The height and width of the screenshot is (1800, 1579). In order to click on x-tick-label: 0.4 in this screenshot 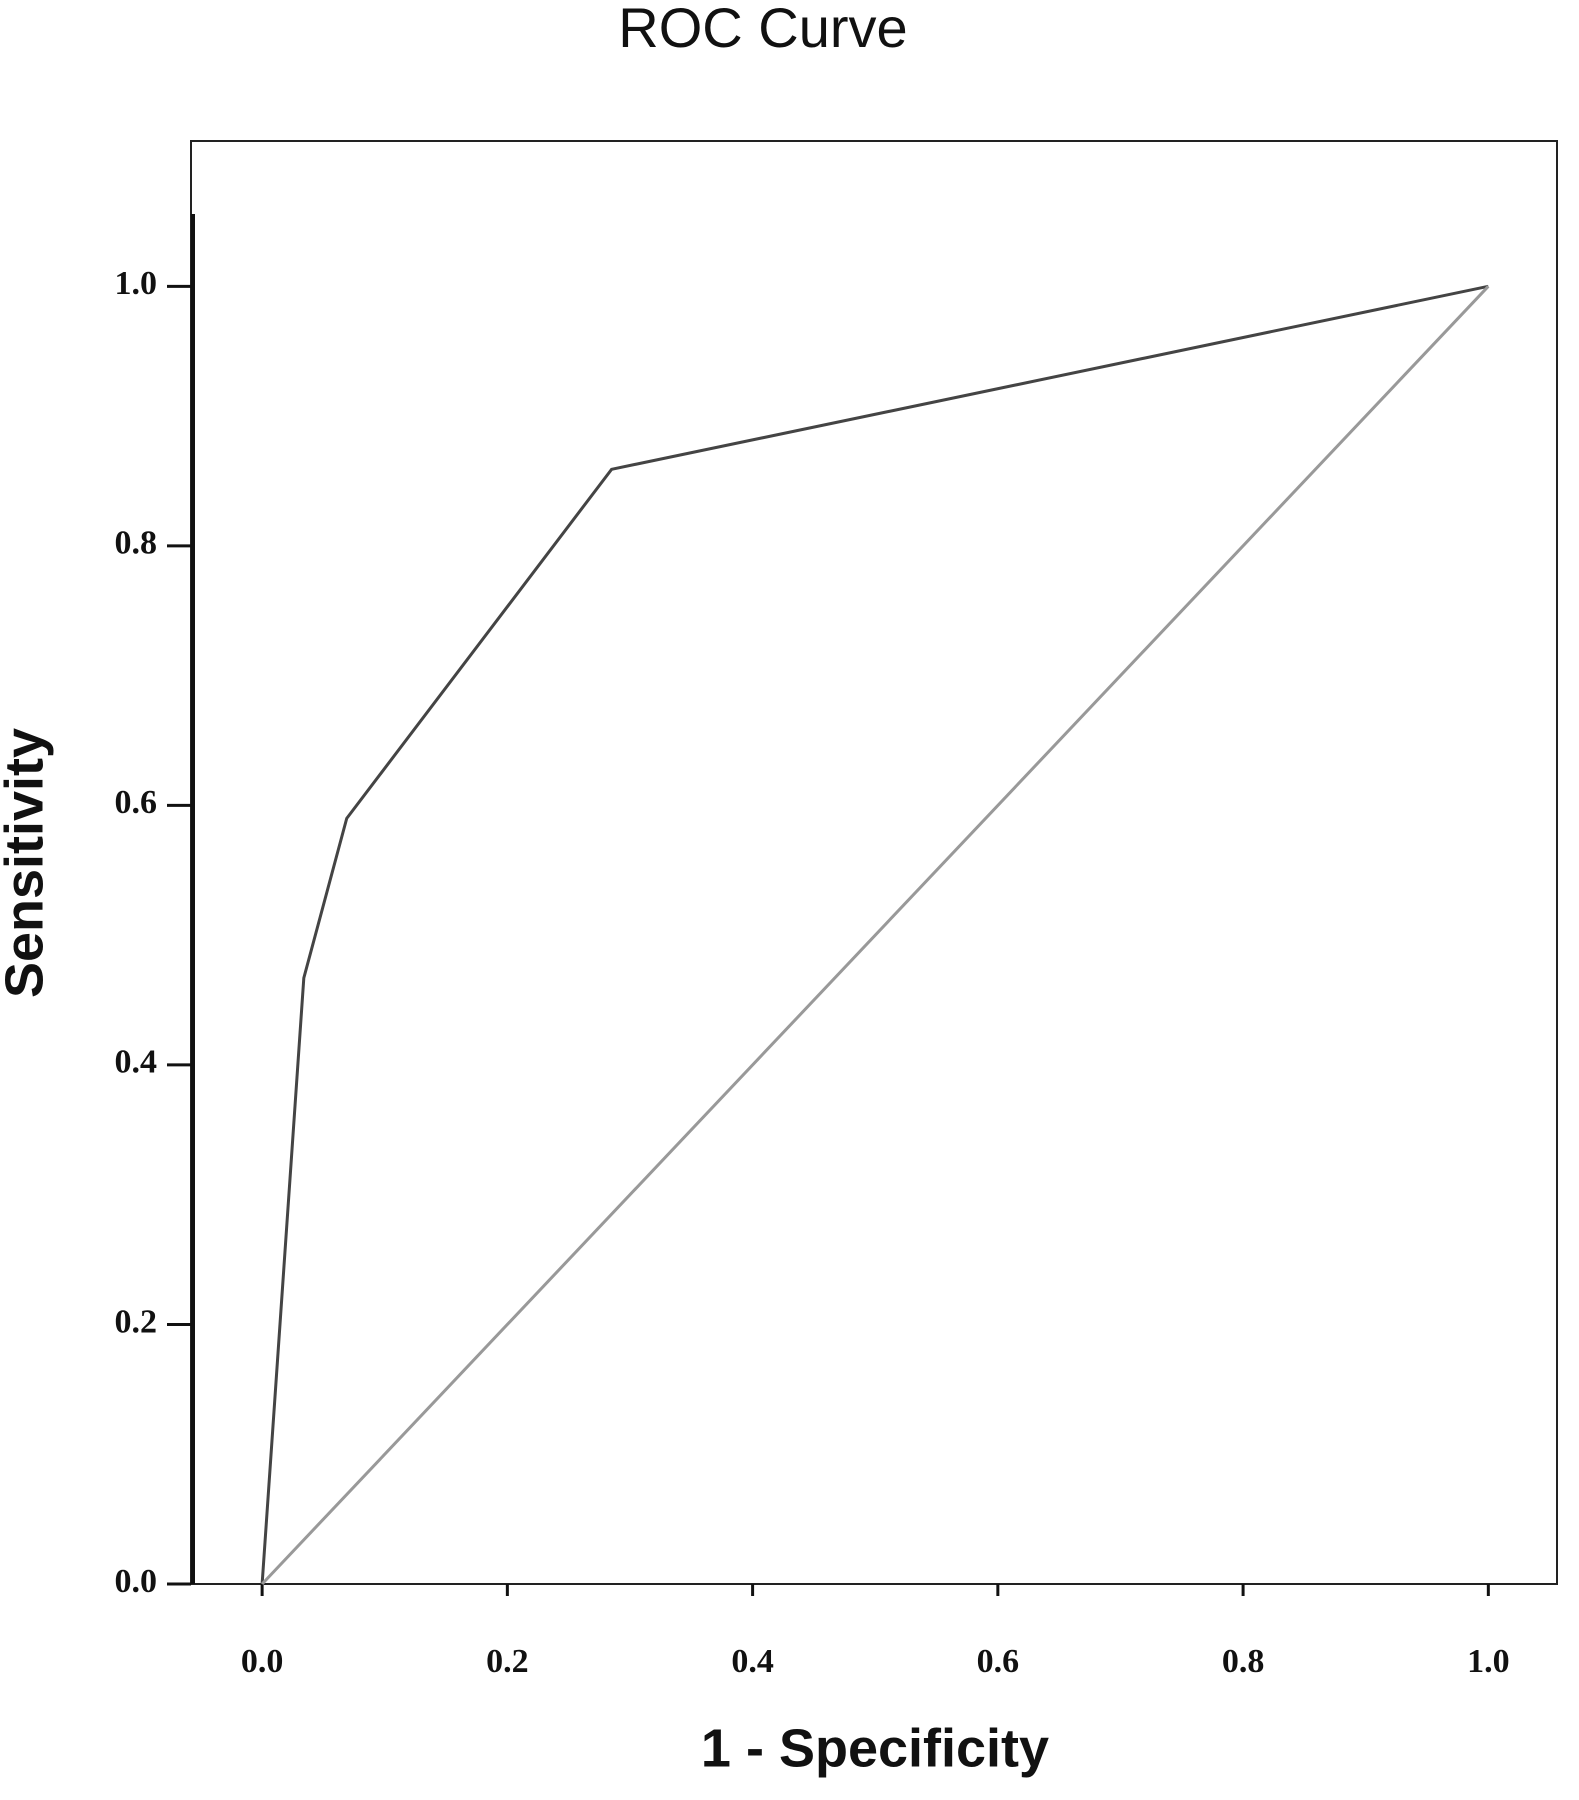, I will do `click(752, 1661)`.